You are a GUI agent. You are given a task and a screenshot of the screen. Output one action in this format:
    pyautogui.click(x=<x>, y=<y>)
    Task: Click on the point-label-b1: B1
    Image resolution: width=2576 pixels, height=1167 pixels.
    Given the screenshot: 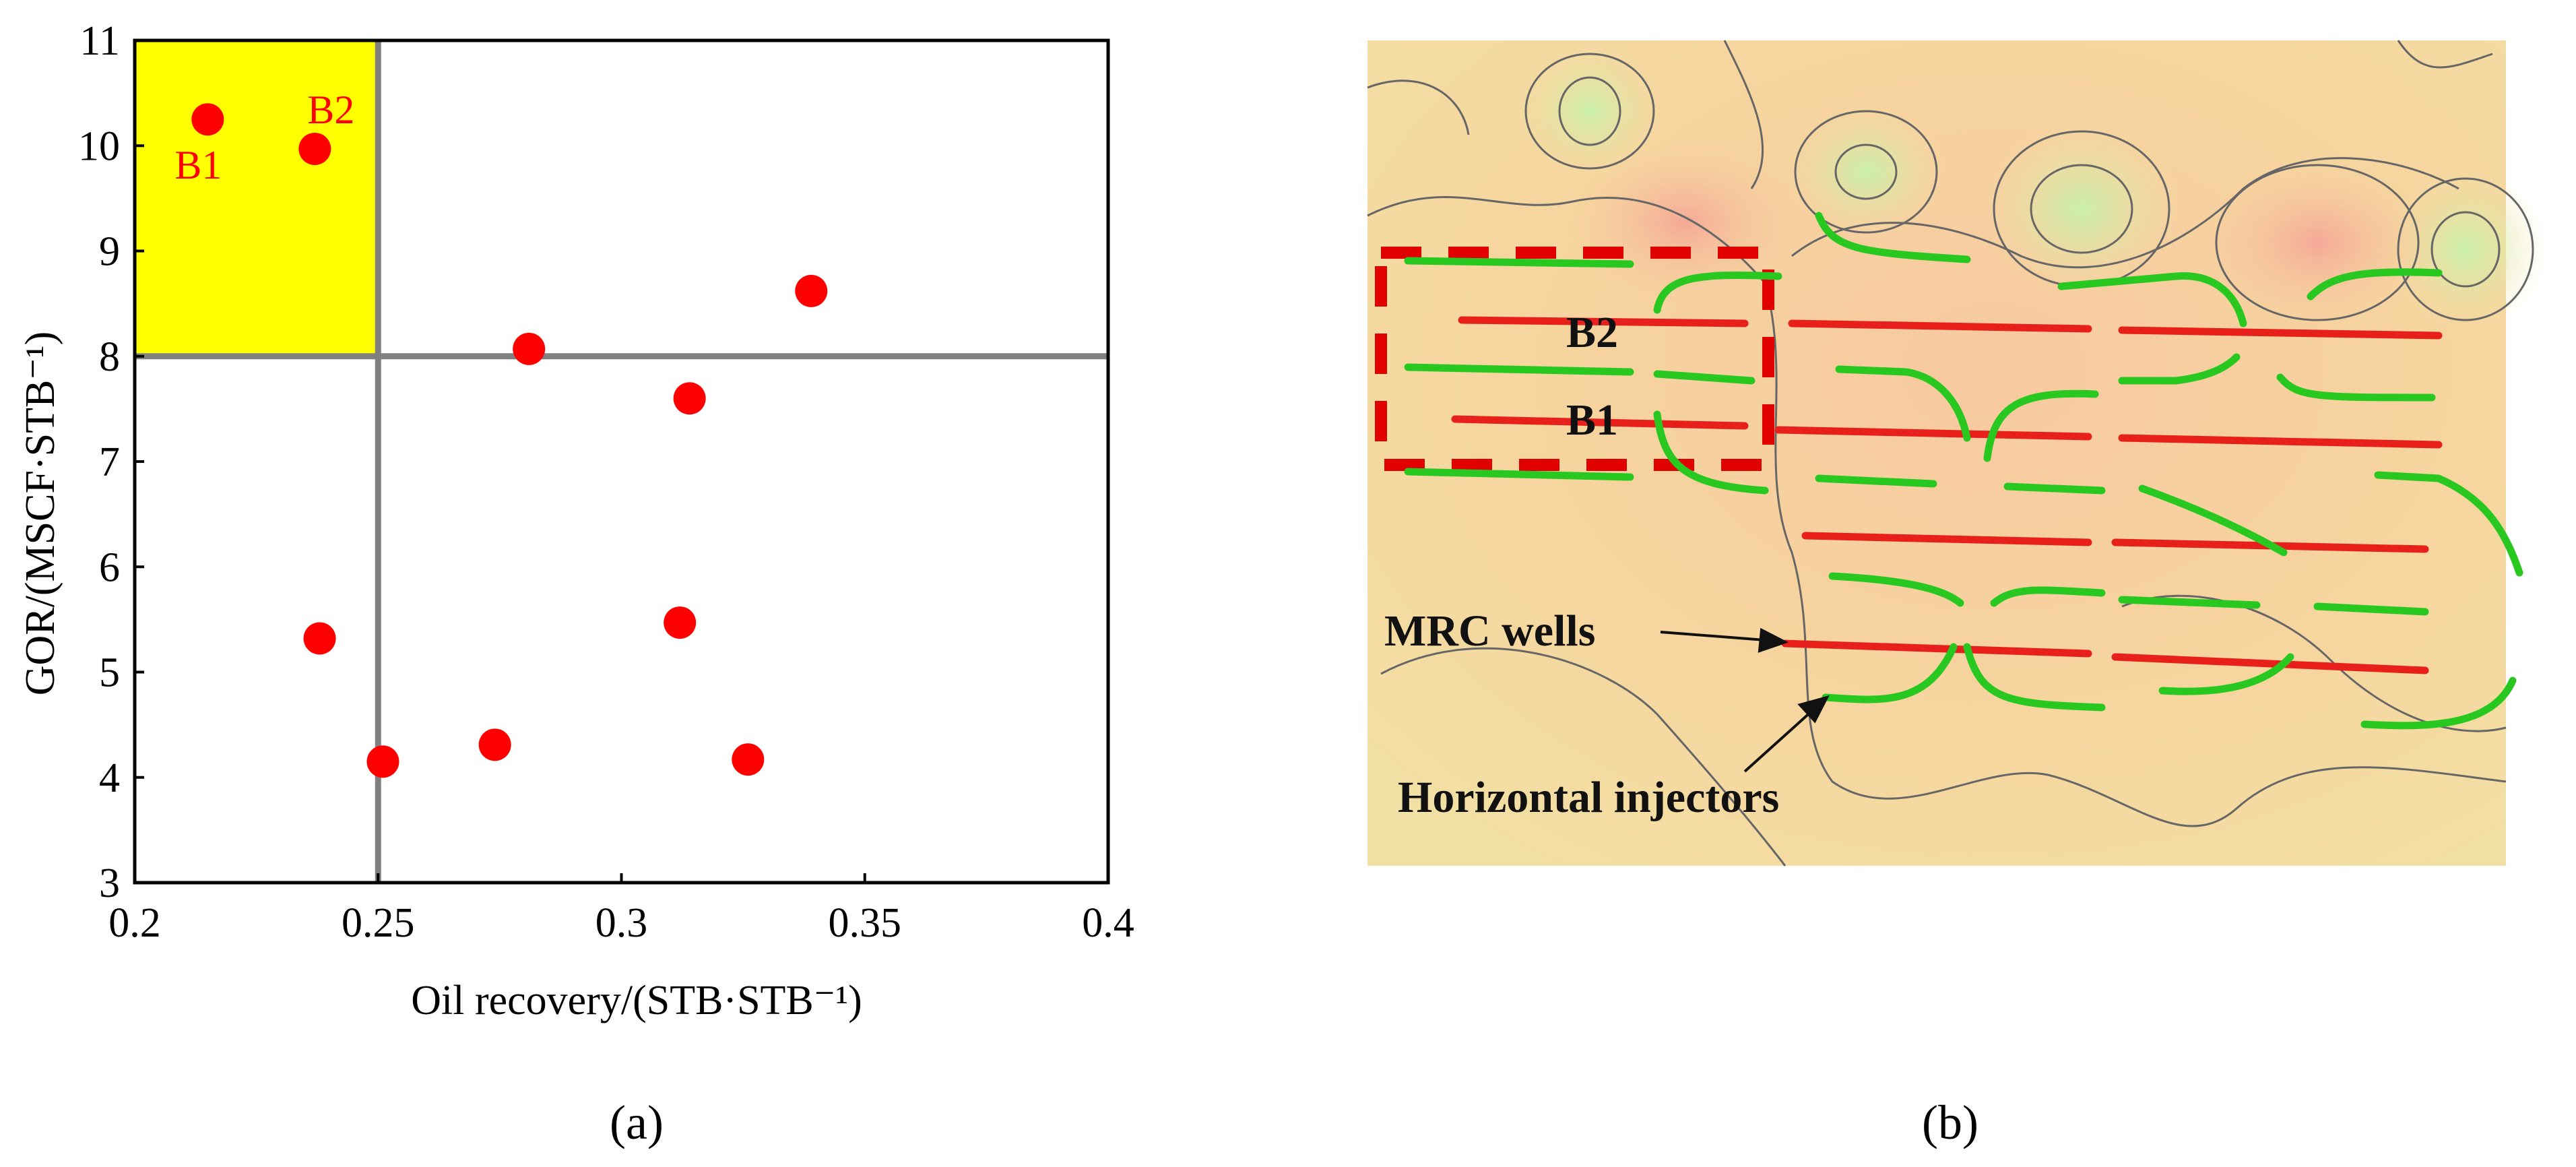 What is the action you would take?
    pyautogui.click(x=198, y=165)
    